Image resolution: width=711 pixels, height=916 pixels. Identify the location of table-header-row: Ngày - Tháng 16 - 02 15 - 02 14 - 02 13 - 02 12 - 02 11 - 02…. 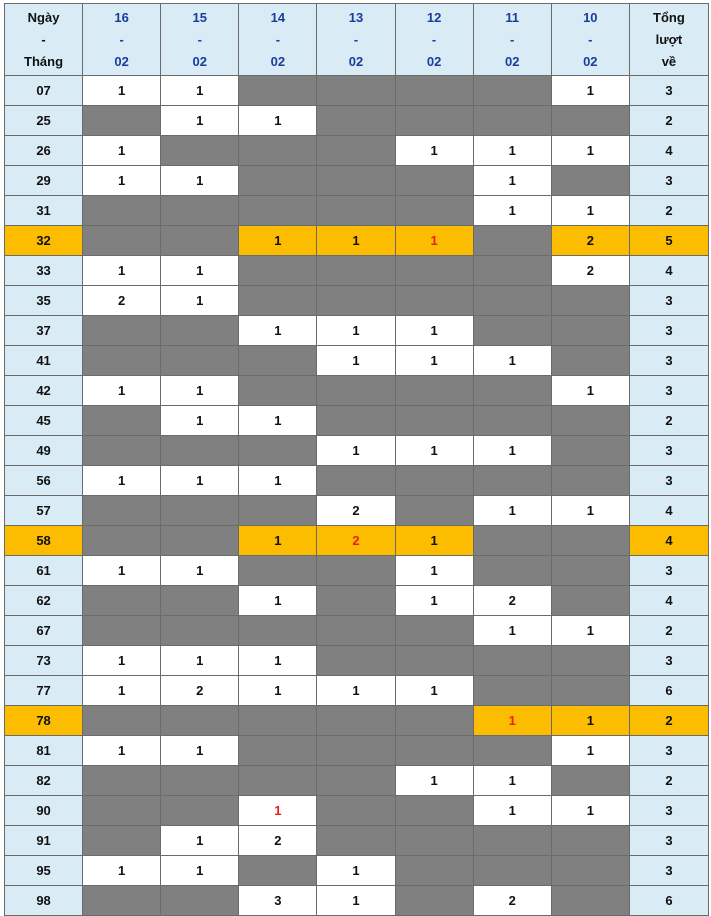
(356, 39).